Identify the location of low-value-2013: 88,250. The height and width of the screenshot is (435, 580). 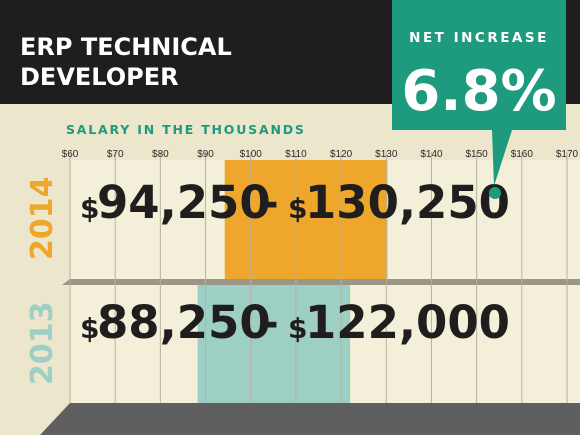
(184, 322).